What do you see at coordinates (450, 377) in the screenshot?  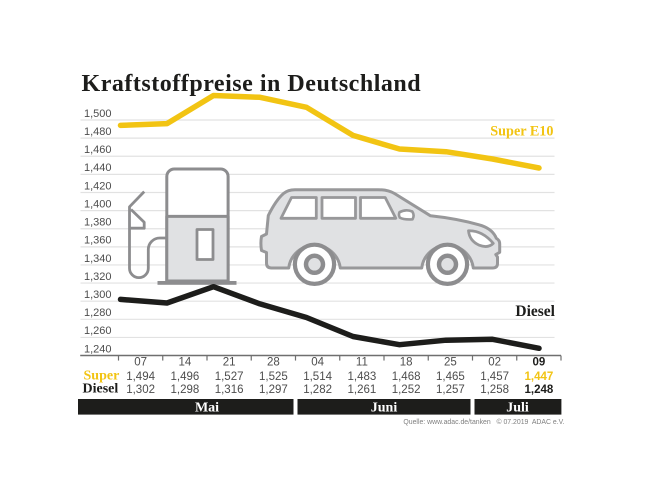 I see `svg-text: 1,465` at bounding box center [450, 377].